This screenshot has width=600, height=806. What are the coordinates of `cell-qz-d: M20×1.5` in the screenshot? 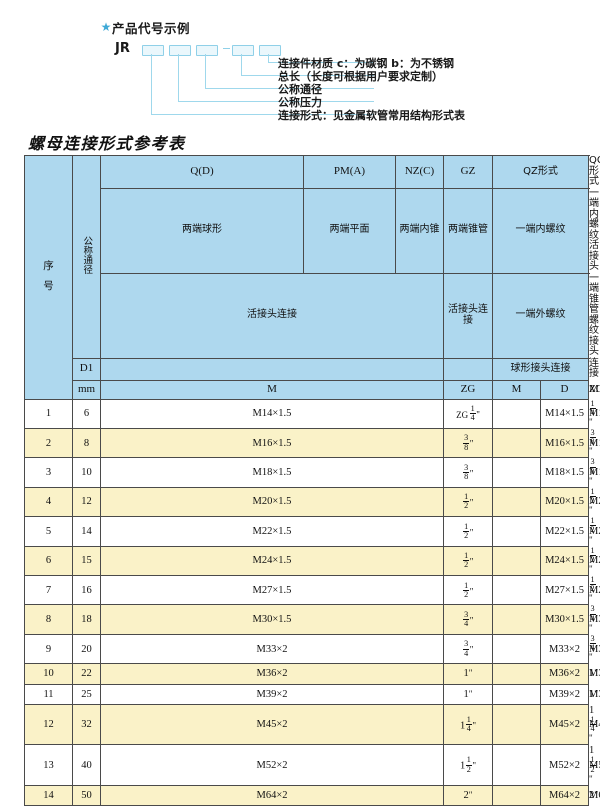 It's located at (564, 502).